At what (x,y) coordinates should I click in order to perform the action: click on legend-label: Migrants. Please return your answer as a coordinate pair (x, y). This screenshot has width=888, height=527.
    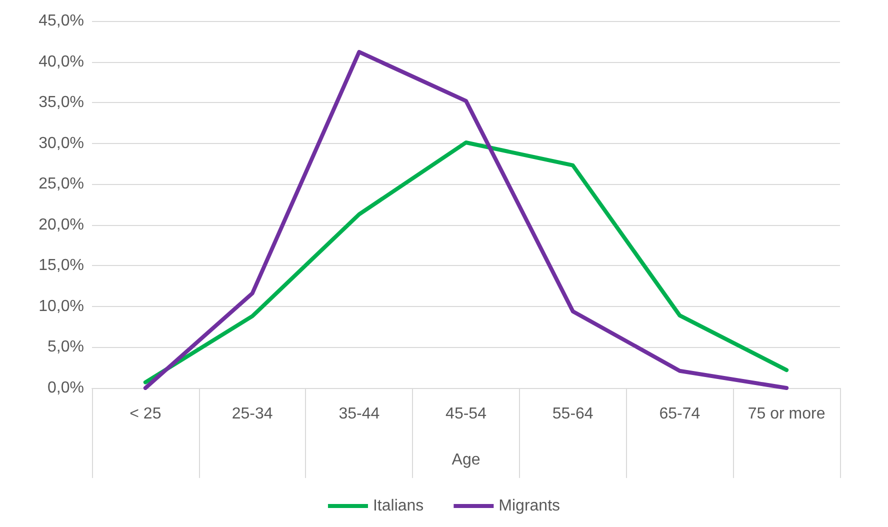
    Looking at the image, I should click on (529, 506).